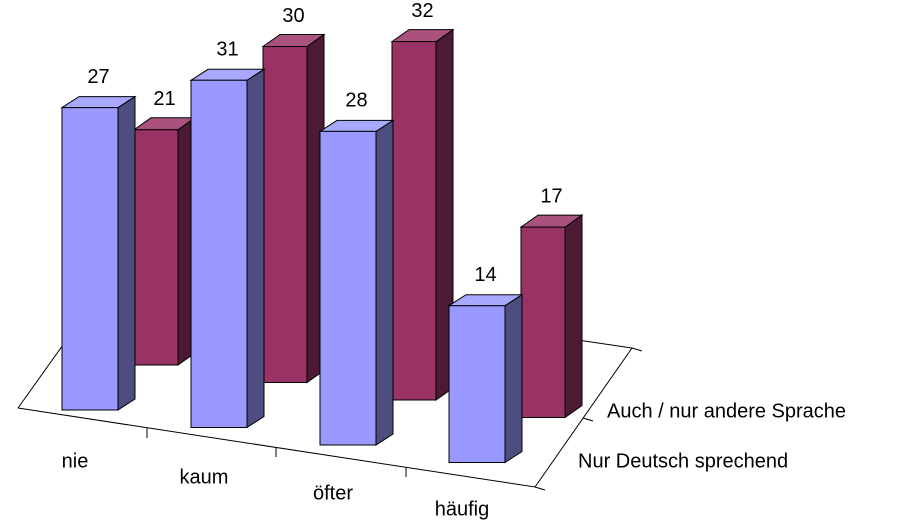  What do you see at coordinates (227, 50) in the screenshot?
I see `data-label: 31` at bounding box center [227, 50].